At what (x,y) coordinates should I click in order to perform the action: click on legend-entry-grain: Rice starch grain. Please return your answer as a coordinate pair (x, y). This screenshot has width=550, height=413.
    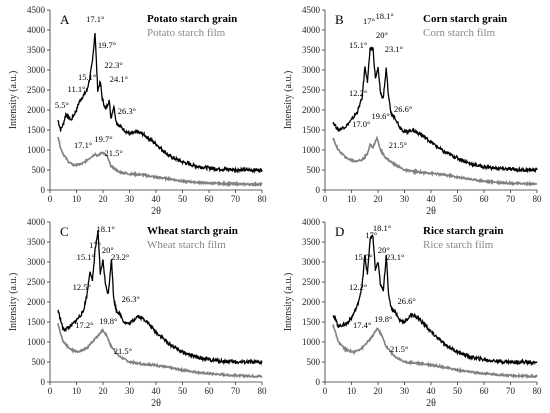
    Looking at the image, I should click on (463, 231).